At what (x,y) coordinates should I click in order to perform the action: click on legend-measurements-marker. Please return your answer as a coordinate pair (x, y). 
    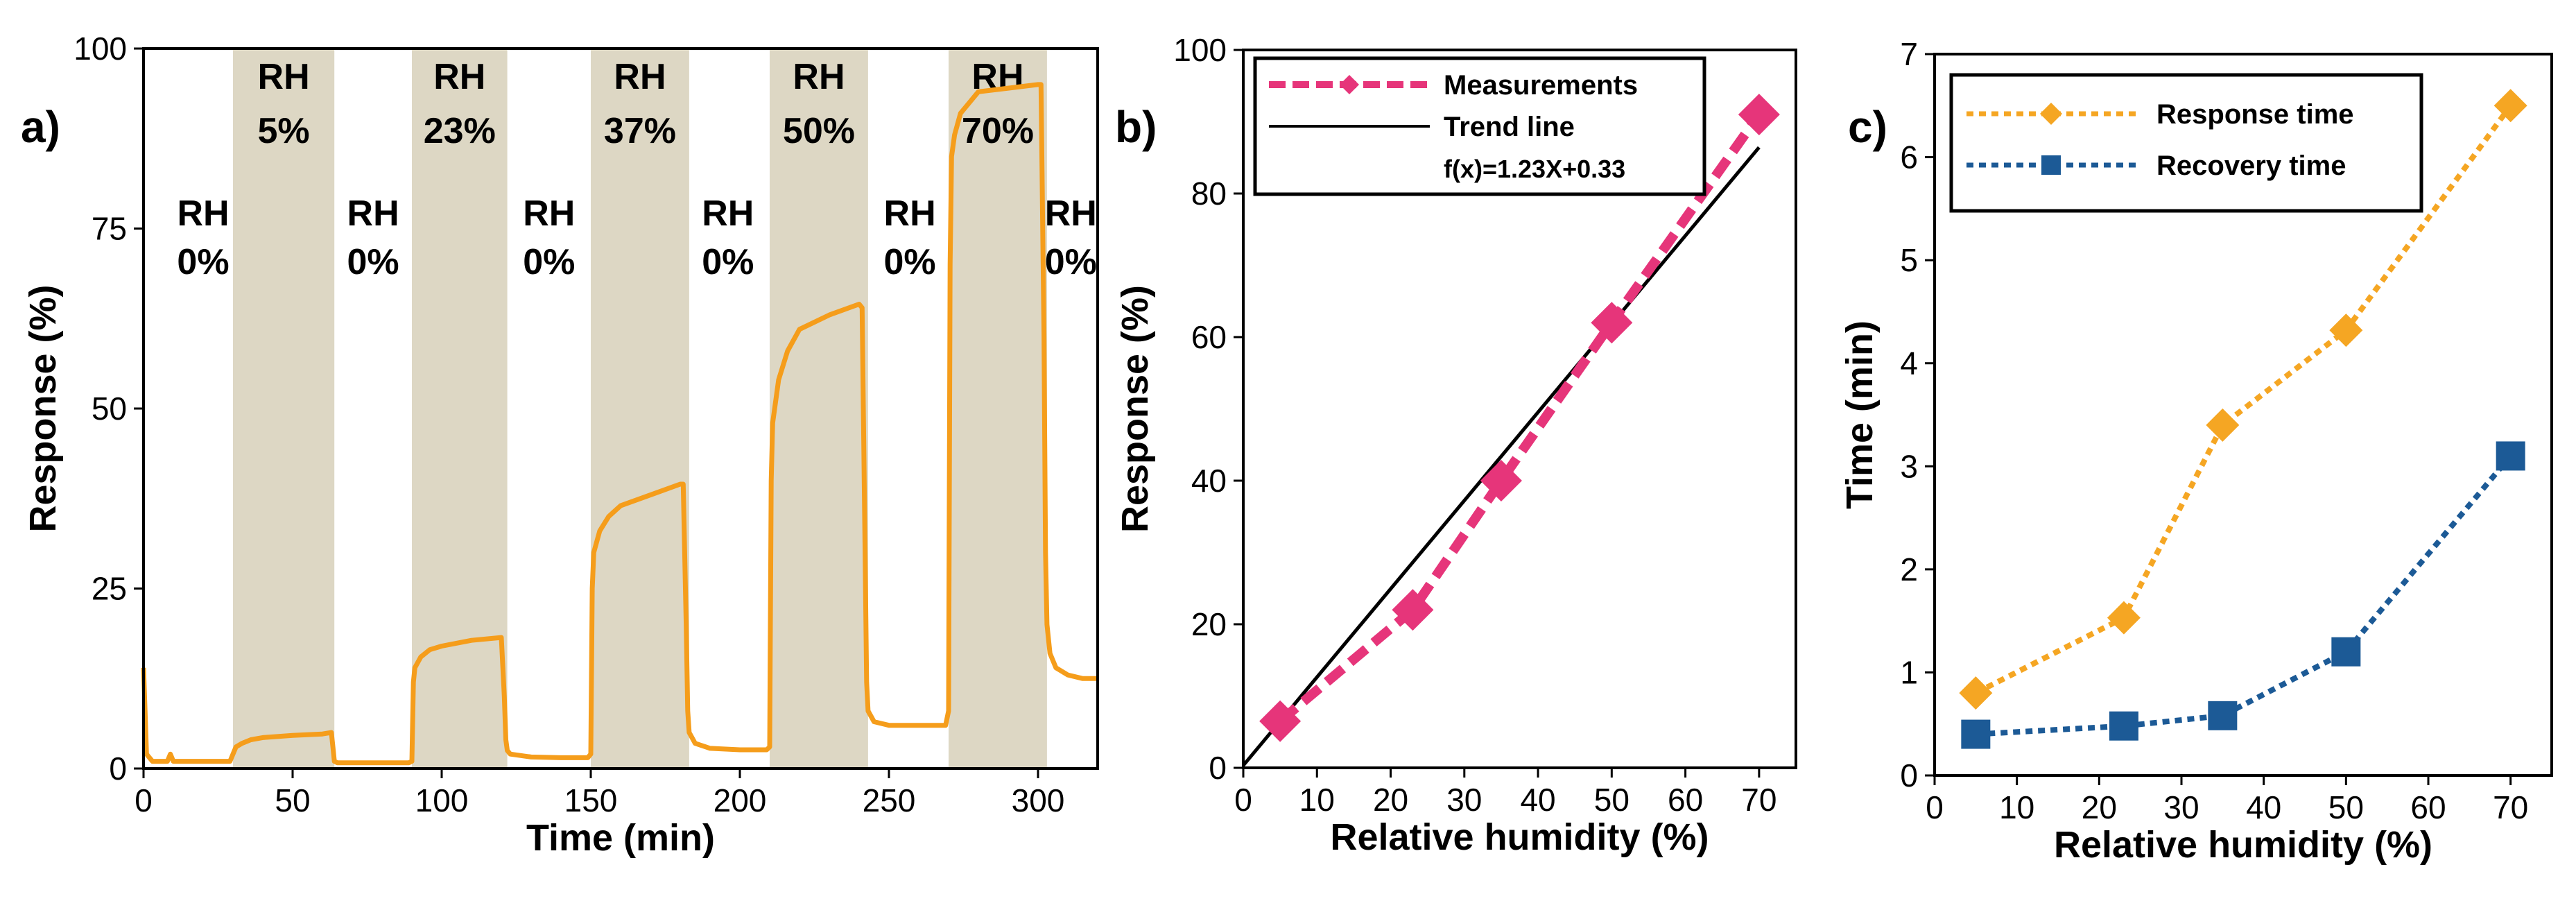
    Looking at the image, I should click on (1349, 84).